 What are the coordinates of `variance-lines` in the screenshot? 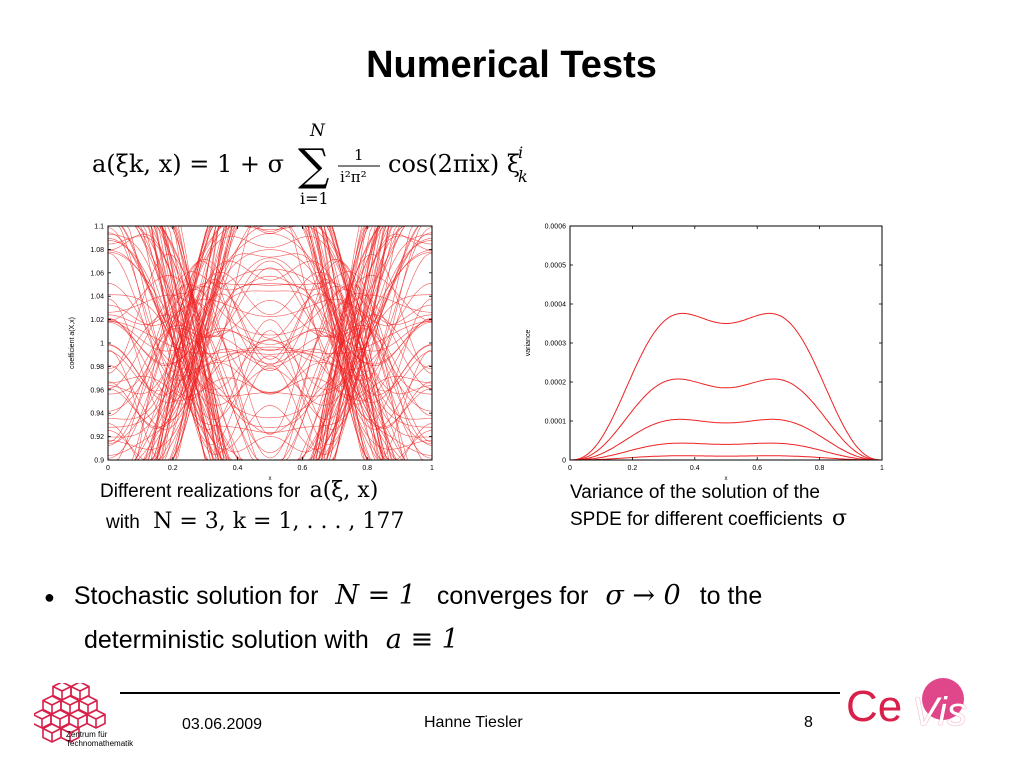 It's located at (726, 386).